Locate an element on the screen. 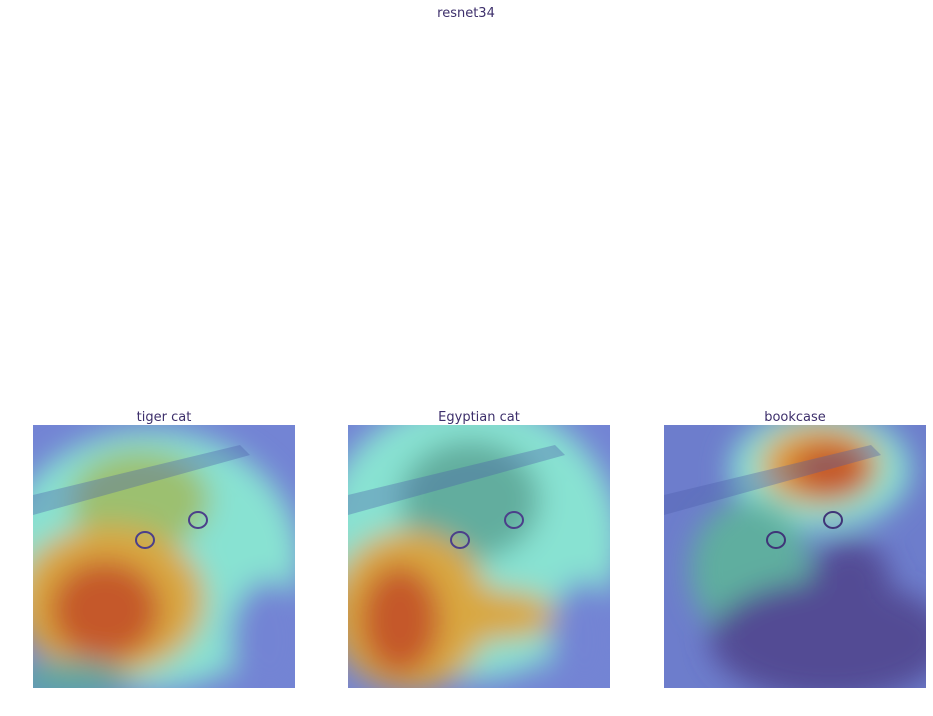 The width and height of the screenshot is (933, 716). panel-title: tiger cat is located at coordinates (164, 417).